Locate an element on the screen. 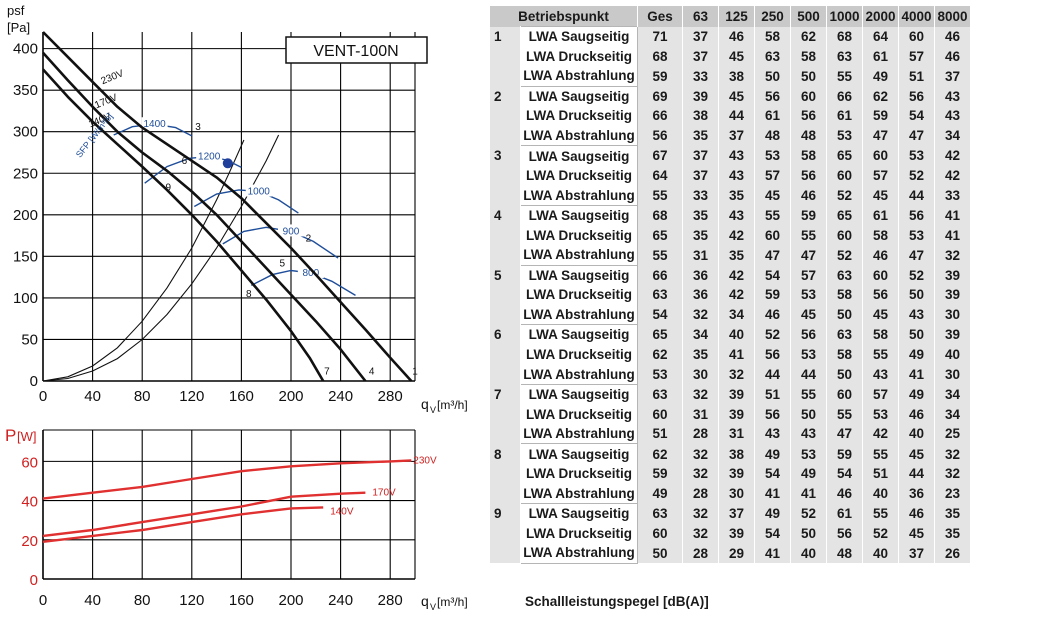 The width and height of the screenshot is (1053, 617). power-x-axis-label: q V [m³/h] is located at coordinates (444, 602).